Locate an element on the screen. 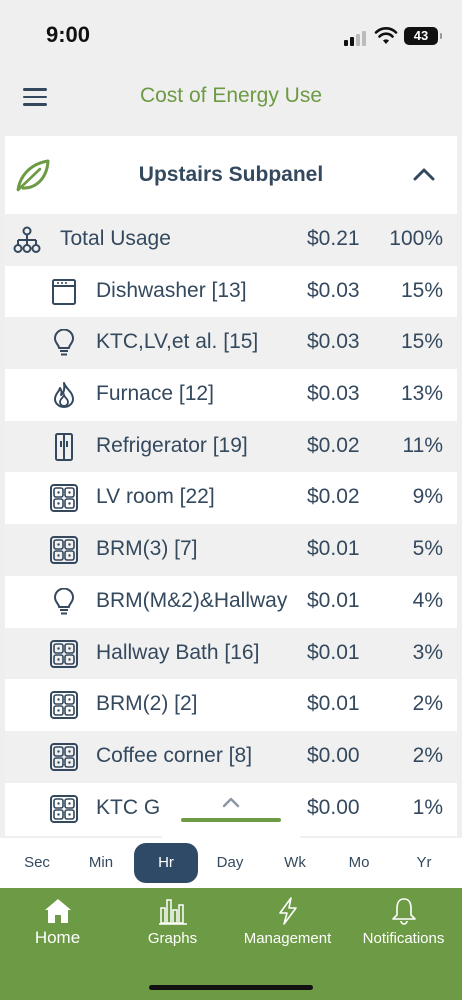 The height and width of the screenshot is (1000, 462). item-name: Dishwasher [13] is located at coordinates (171, 290).